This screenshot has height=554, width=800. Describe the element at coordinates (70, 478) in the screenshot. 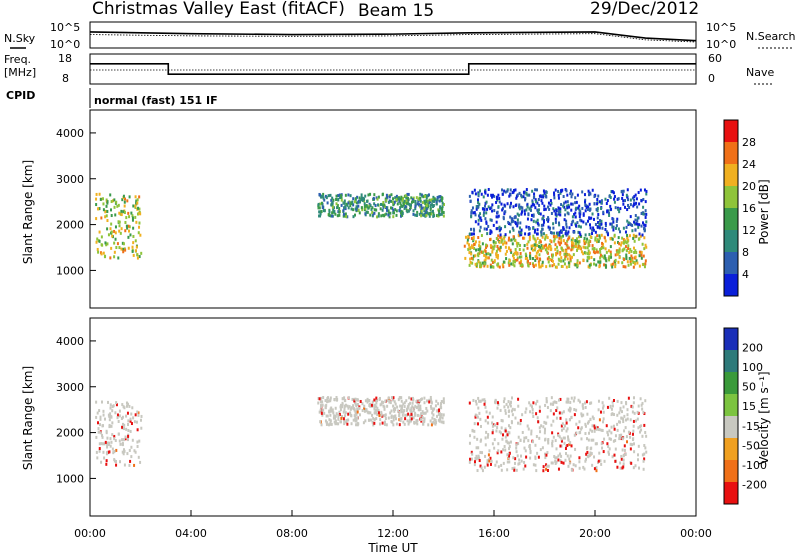

I see `y-tick-label: 1000` at that location.